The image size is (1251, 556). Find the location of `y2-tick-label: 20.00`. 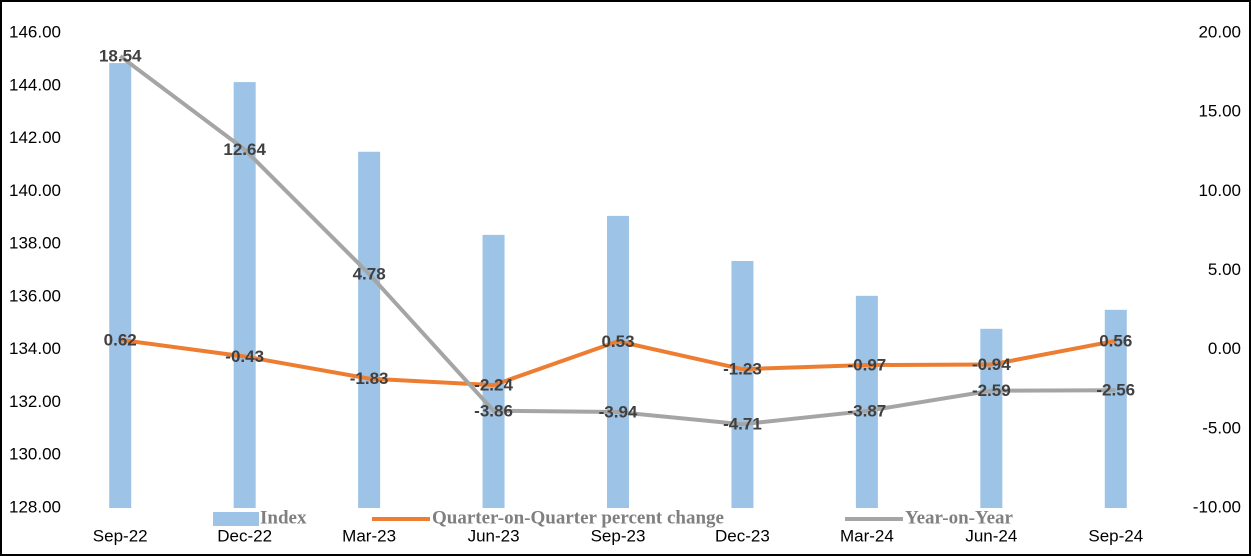

y2-tick-label: 20.00 is located at coordinates (1219, 31).